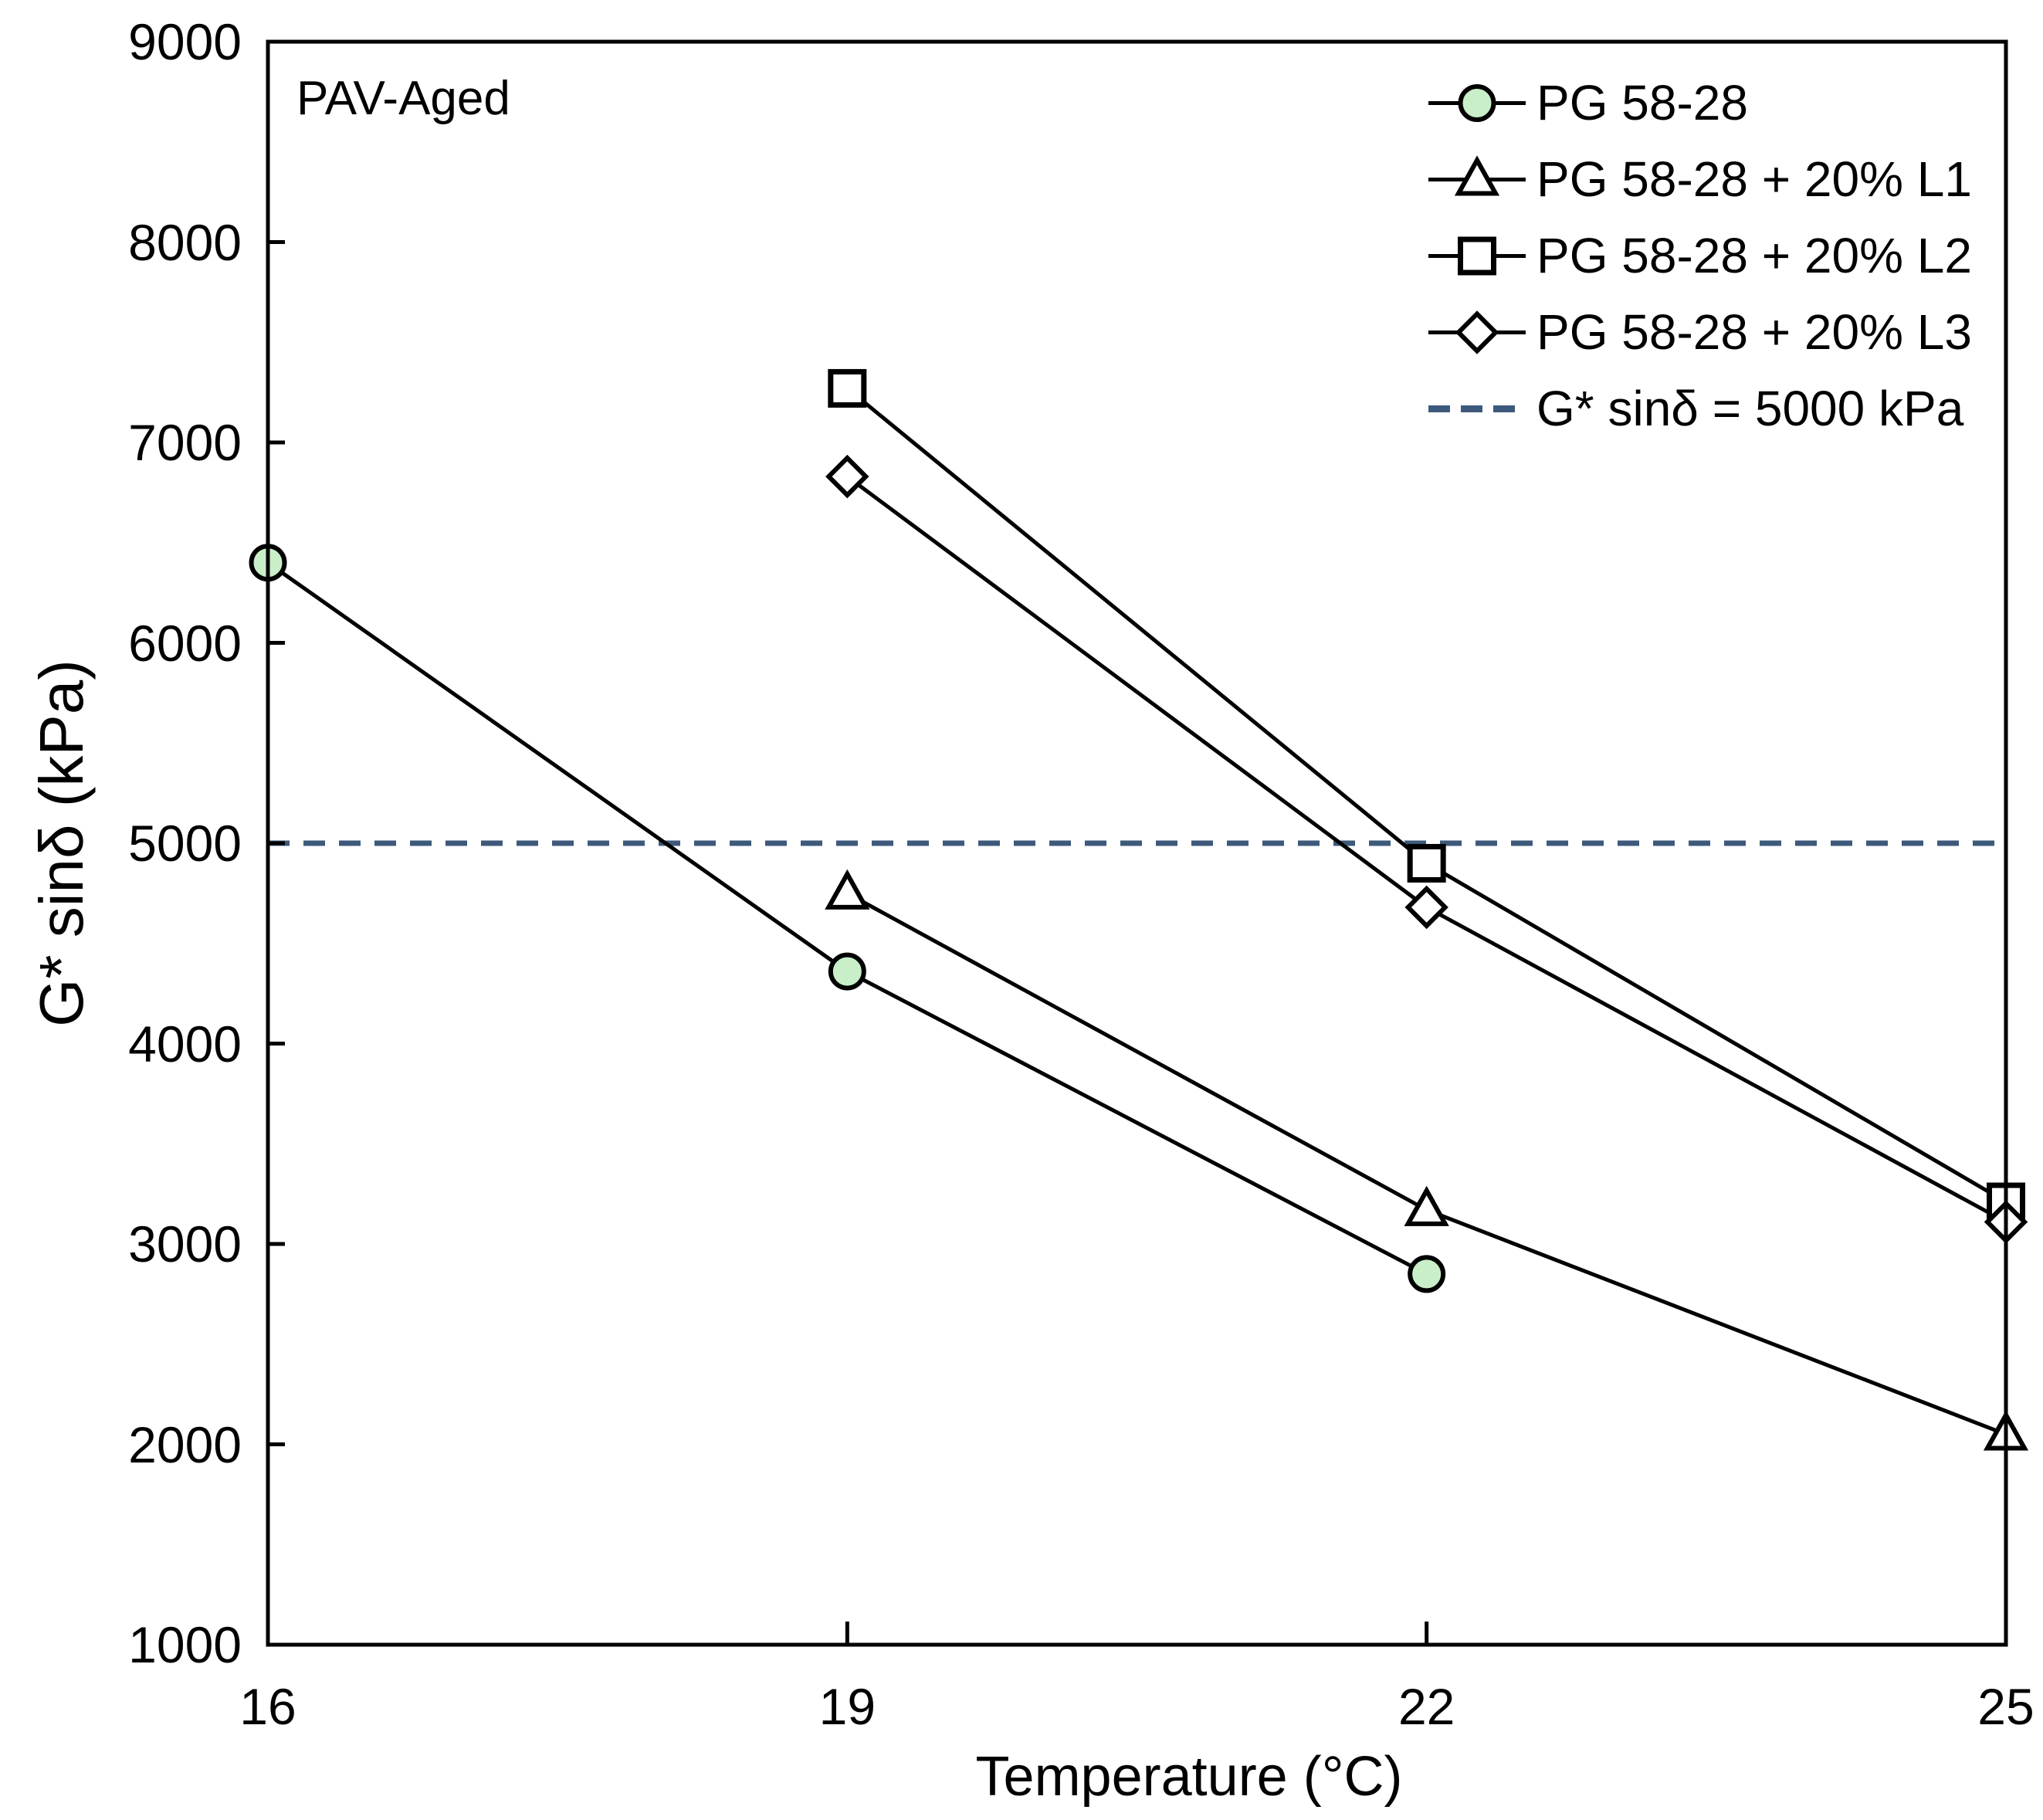 This screenshot has width=2043, height=1820. What do you see at coordinates (185, 1644) in the screenshot?
I see `y-tick-label-1000: 1000` at bounding box center [185, 1644].